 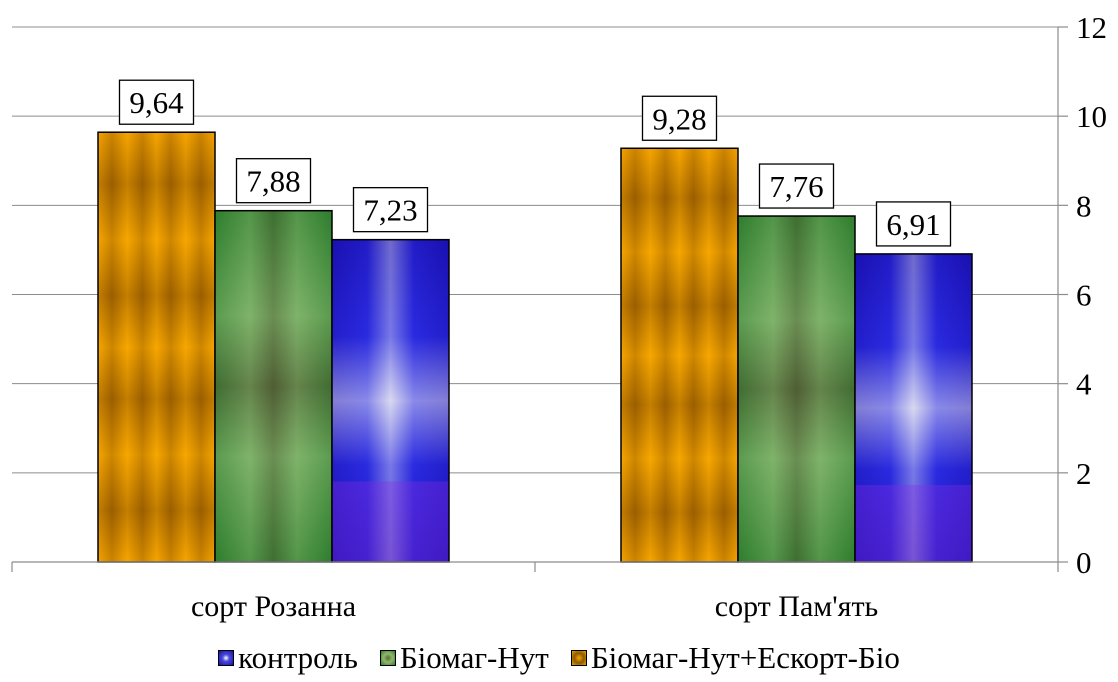 What do you see at coordinates (578, 658) in the screenshot?
I see `legend-swatch-biomag-nut-eskort-bio` at bounding box center [578, 658].